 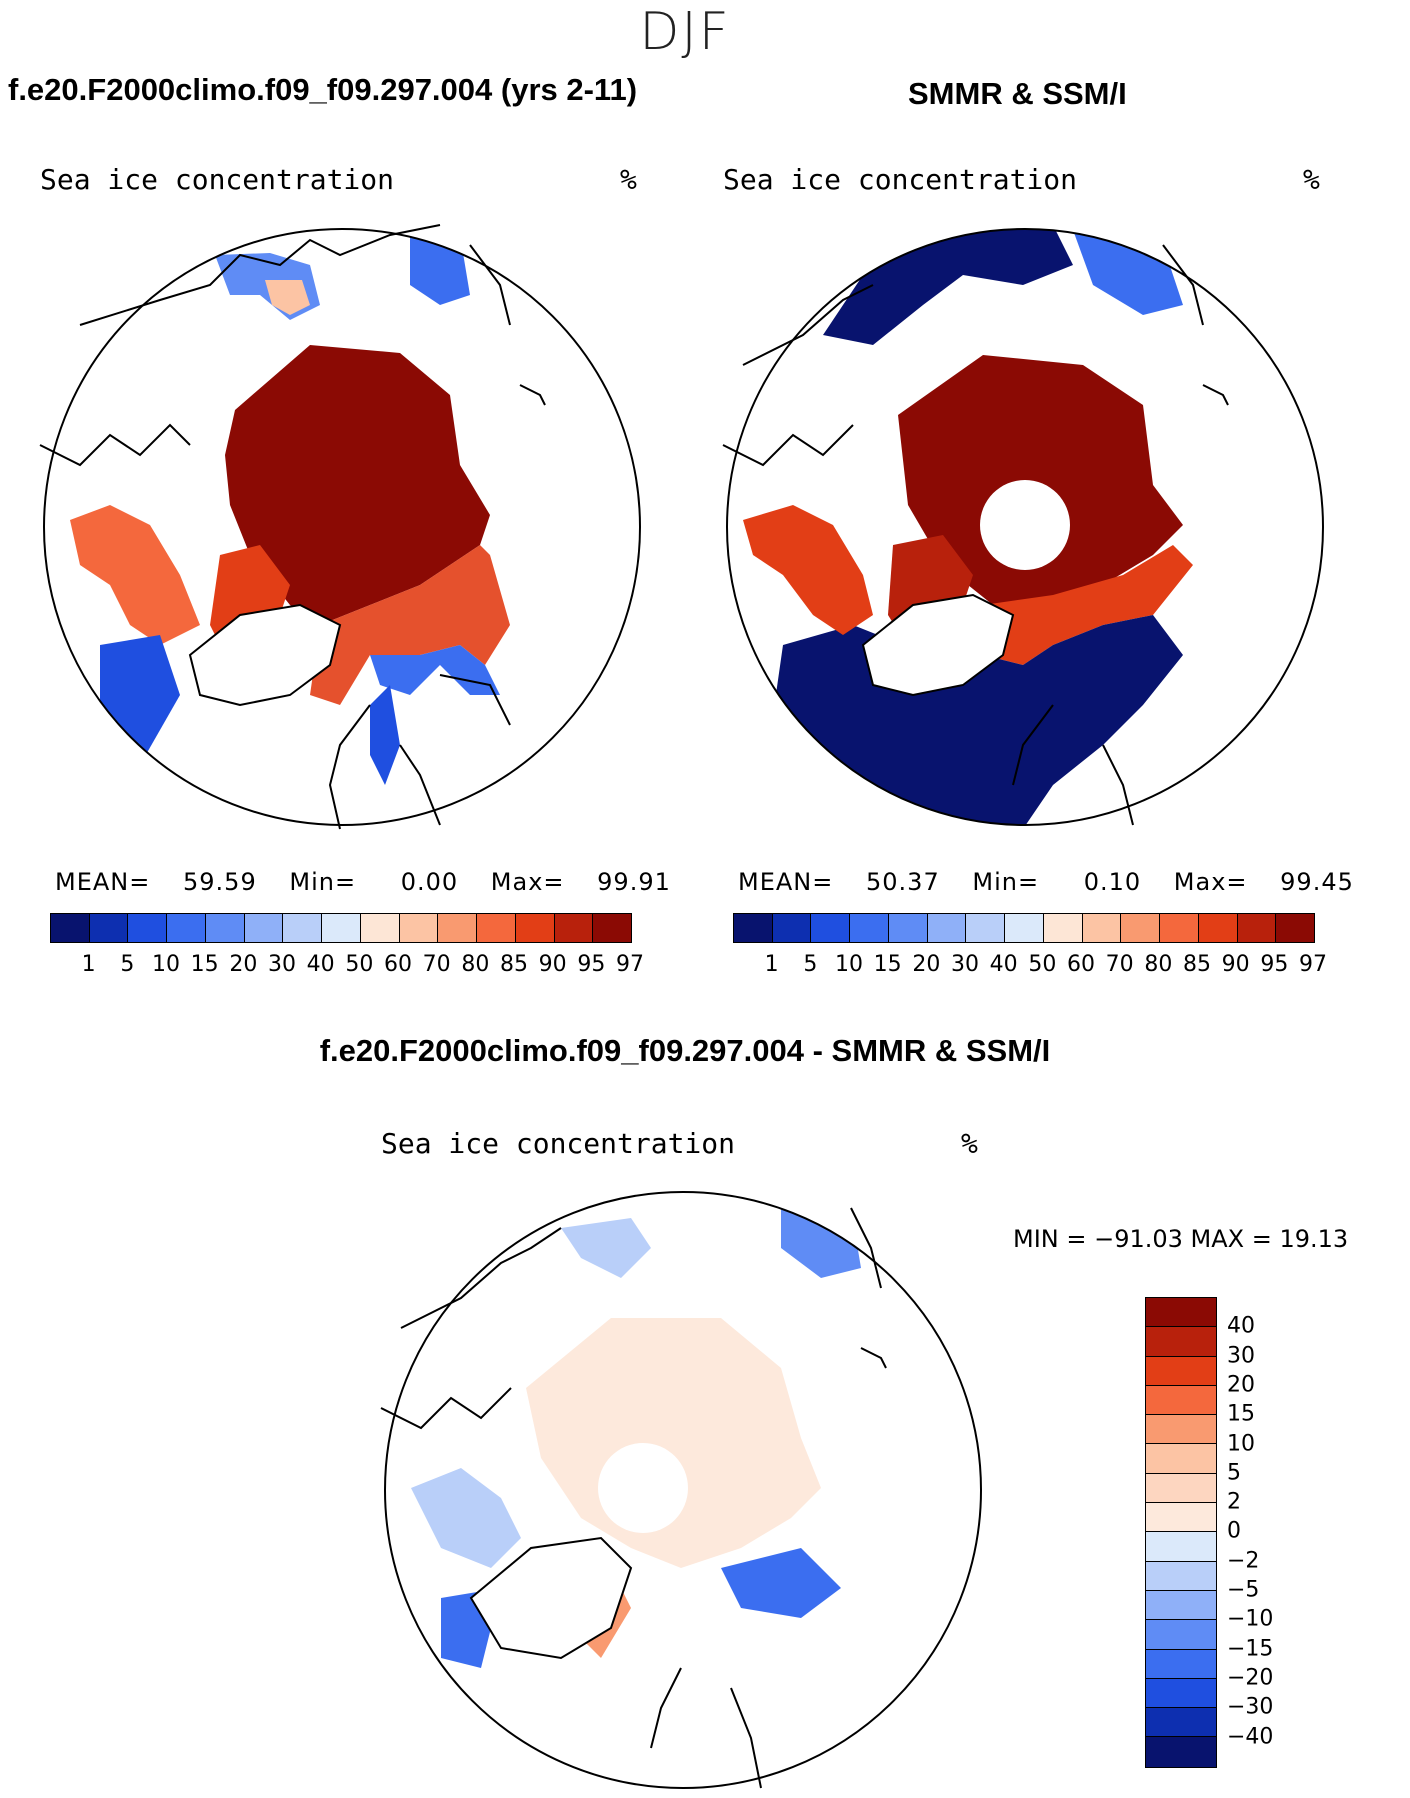 I want to click on obs-colorbar, so click(x=1024, y=928).